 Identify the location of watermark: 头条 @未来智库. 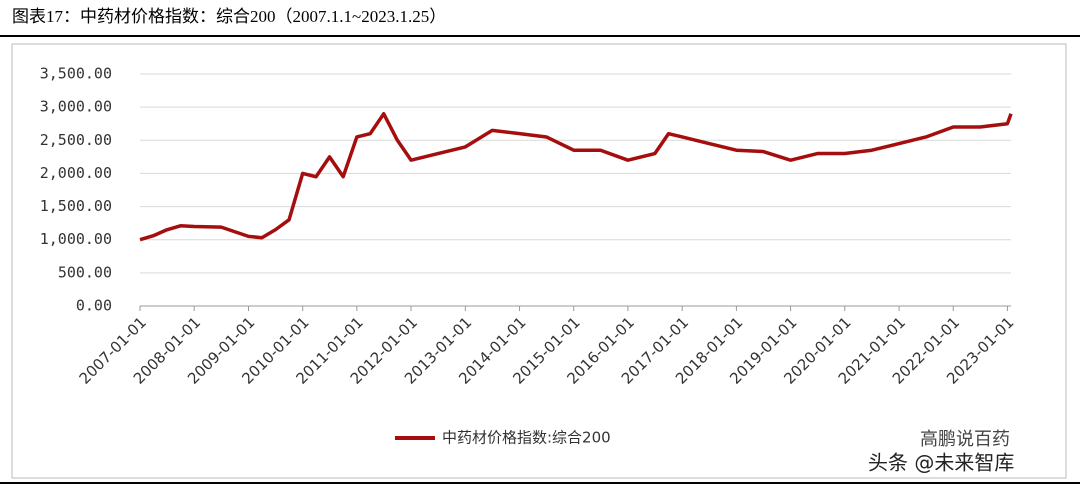
(941, 463).